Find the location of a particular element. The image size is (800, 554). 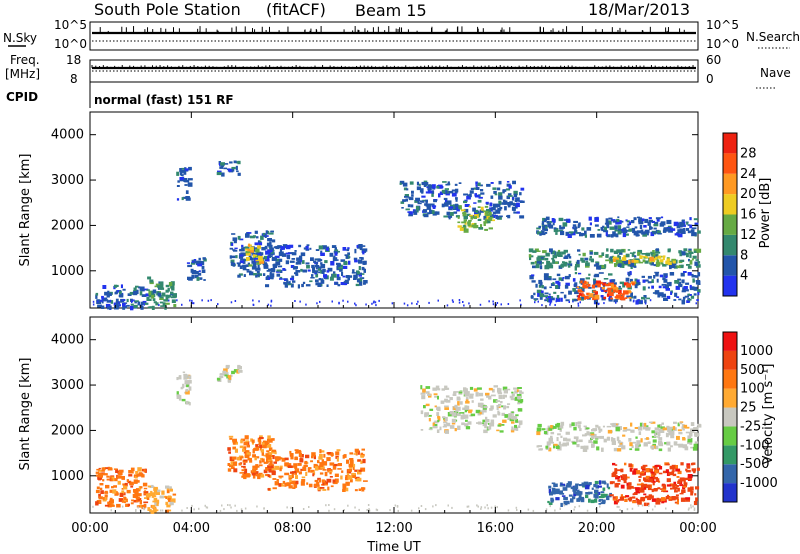

colorbar-swatch is located at coordinates (730, 455).